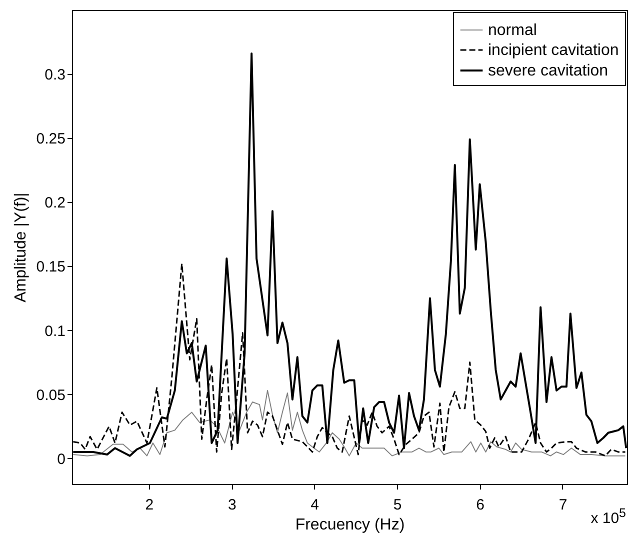  What do you see at coordinates (349, 423) in the screenshot?
I see `line-series` at bounding box center [349, 423].